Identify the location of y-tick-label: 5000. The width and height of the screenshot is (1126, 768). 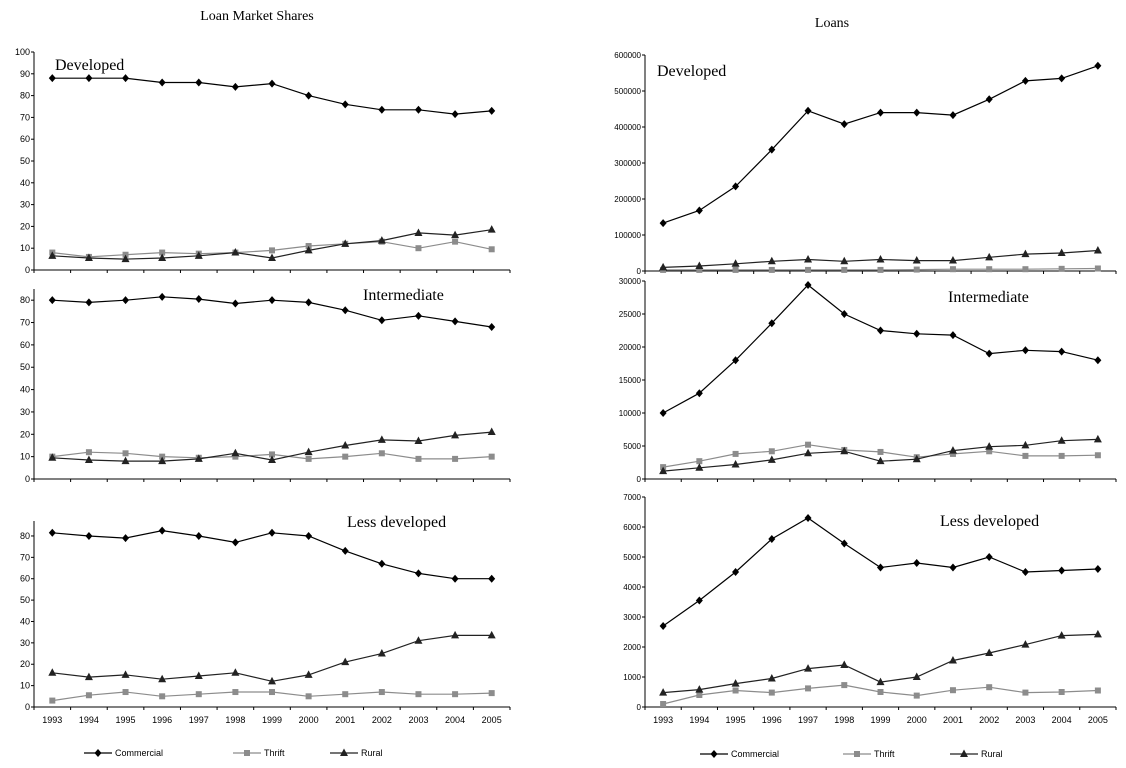
(632, 446).